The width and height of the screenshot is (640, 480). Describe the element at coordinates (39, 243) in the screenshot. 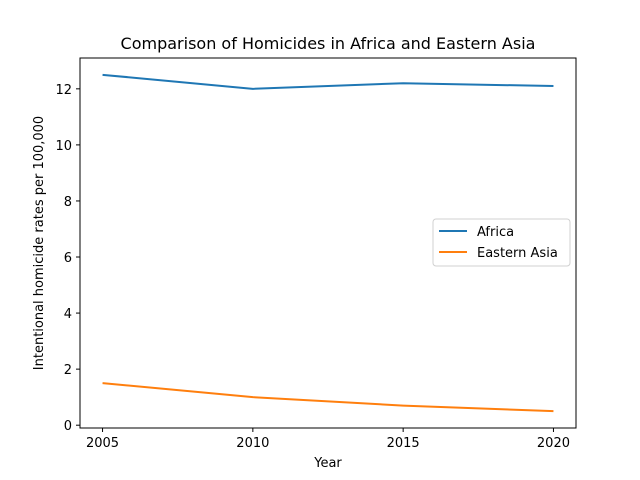

I see `y-axis-label: Intentional homicide rates per 100,000` at that location.